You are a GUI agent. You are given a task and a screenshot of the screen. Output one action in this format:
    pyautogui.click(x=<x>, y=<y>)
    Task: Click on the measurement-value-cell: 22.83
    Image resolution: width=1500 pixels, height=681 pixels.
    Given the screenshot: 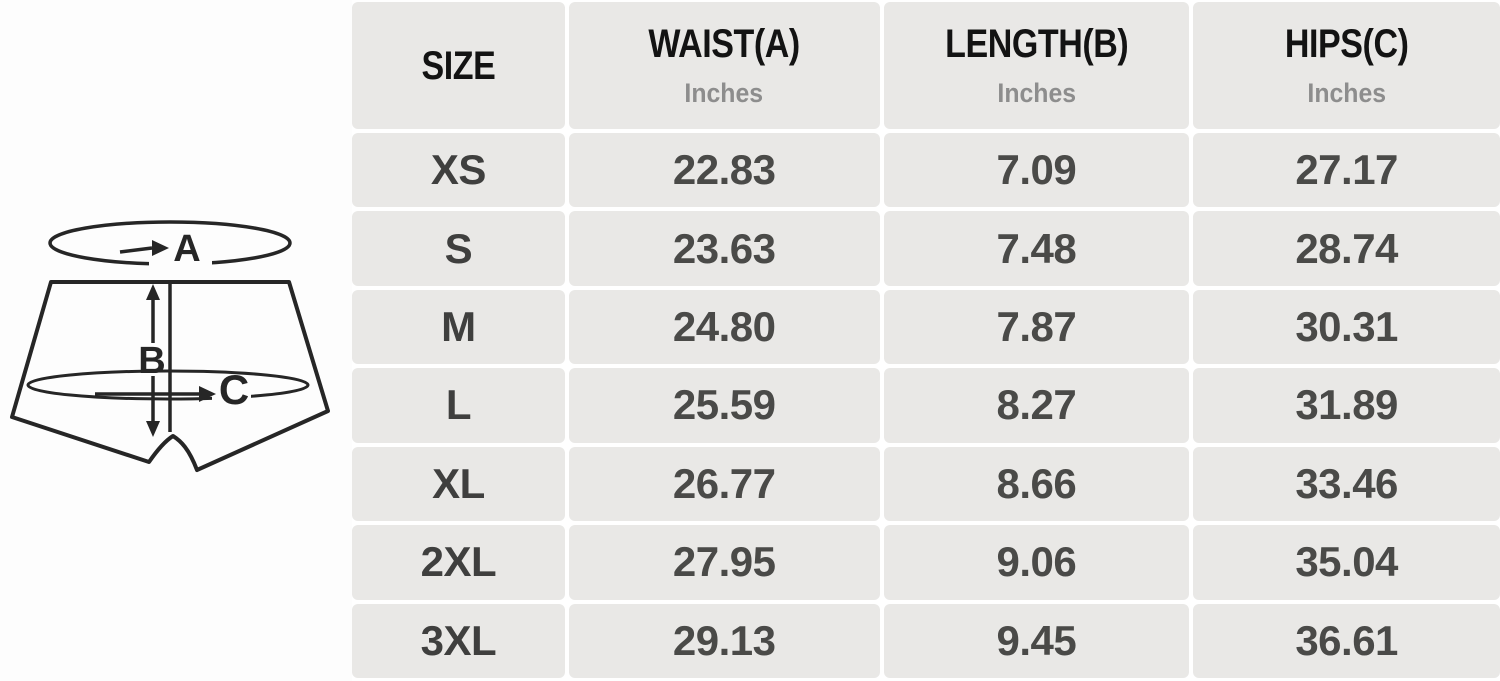 What is the action you would take?
    pyautogui.click(x=724, y=170)
    